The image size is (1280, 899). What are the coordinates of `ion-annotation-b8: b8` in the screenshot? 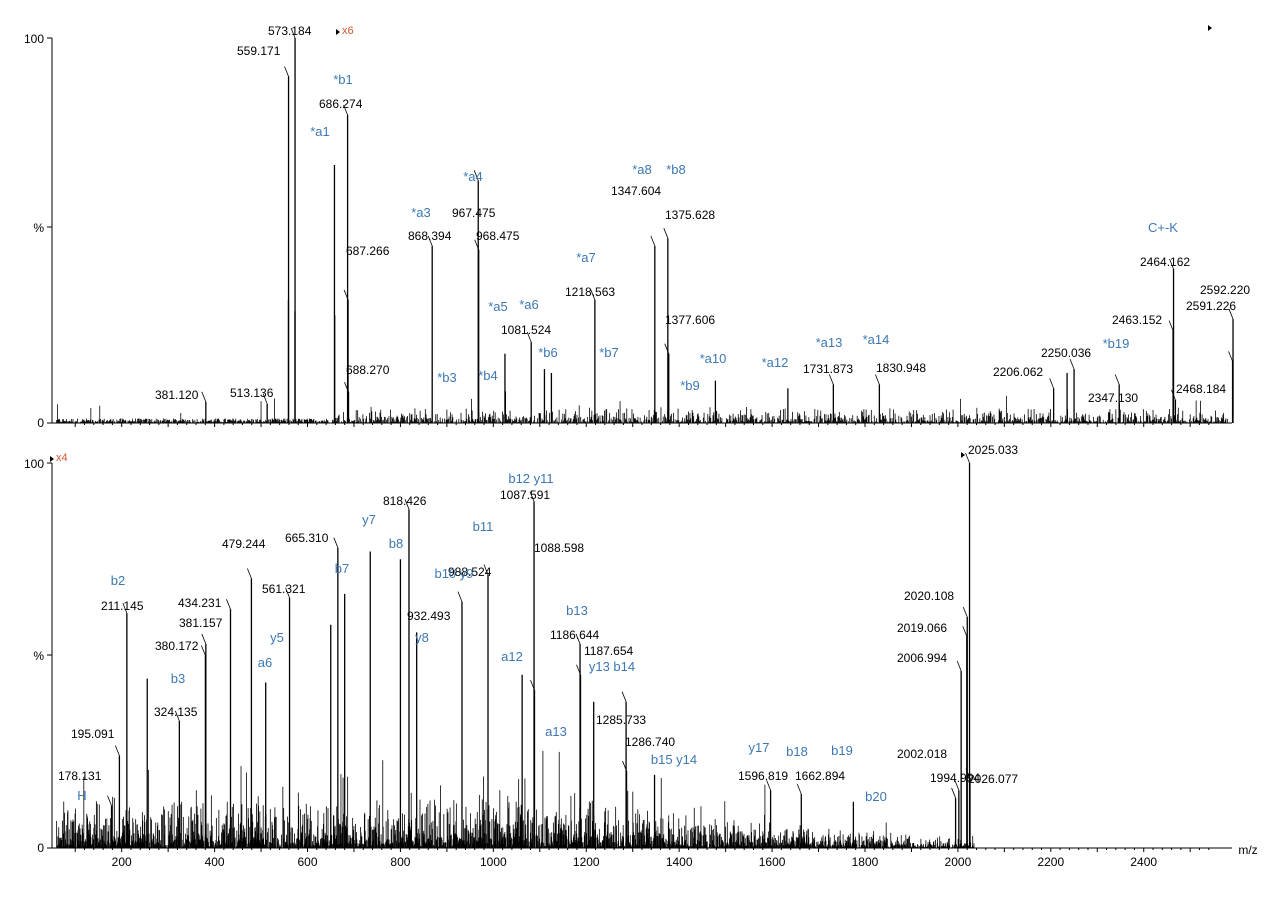 It's located at (396, 543).